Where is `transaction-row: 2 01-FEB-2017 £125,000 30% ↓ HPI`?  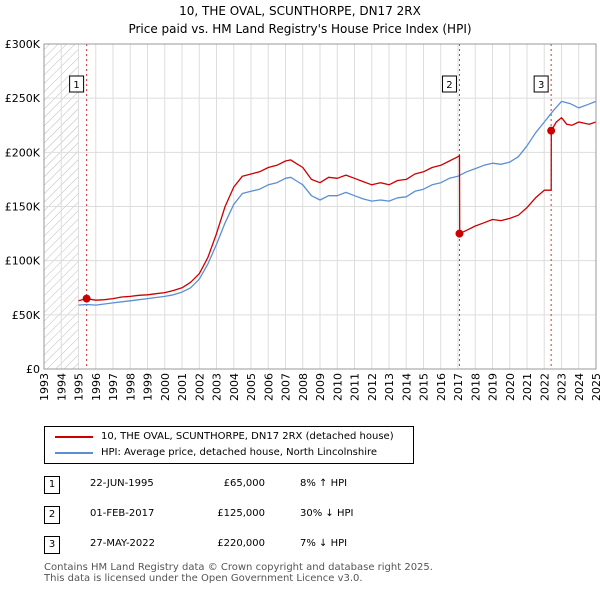
transaction-row: 2 01-FEB-2017 £125,000 30% ↓ HPI is located at coordinates (300, 516).